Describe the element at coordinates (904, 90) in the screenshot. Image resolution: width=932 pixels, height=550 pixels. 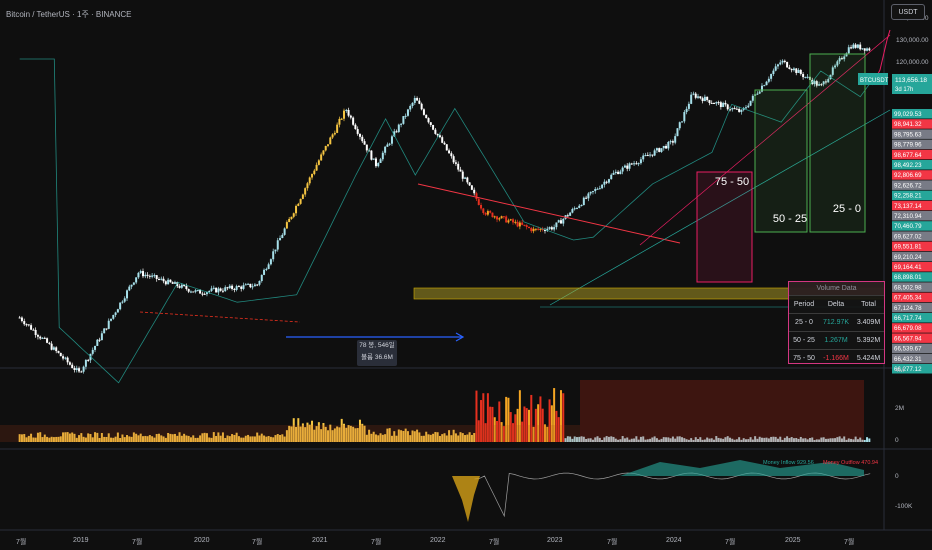
I see `last-price-countdown: 3d 17h` at that location.